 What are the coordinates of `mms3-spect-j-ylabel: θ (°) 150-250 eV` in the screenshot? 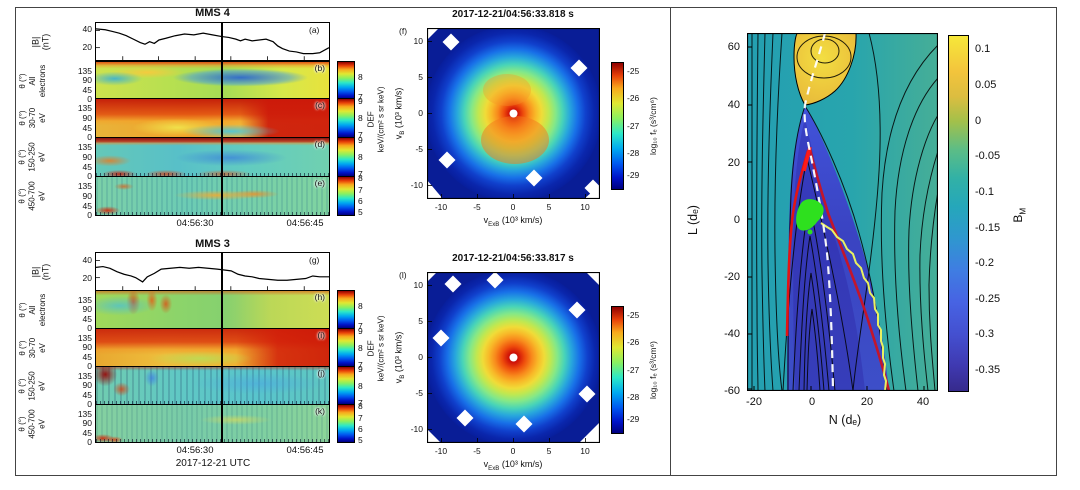 It's located at (32, 385).